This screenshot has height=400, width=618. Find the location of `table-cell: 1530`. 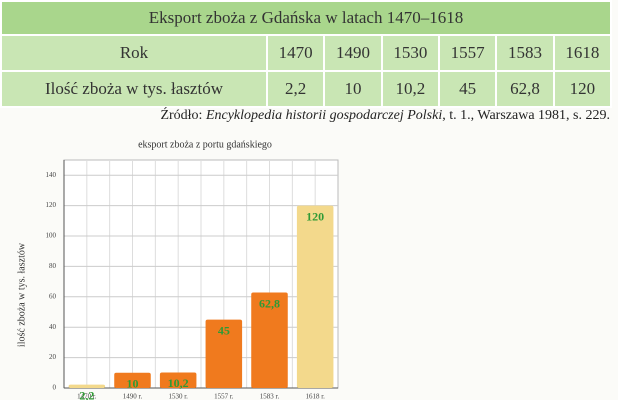

table-cell: 1530 is located at coordinates (410, 53).